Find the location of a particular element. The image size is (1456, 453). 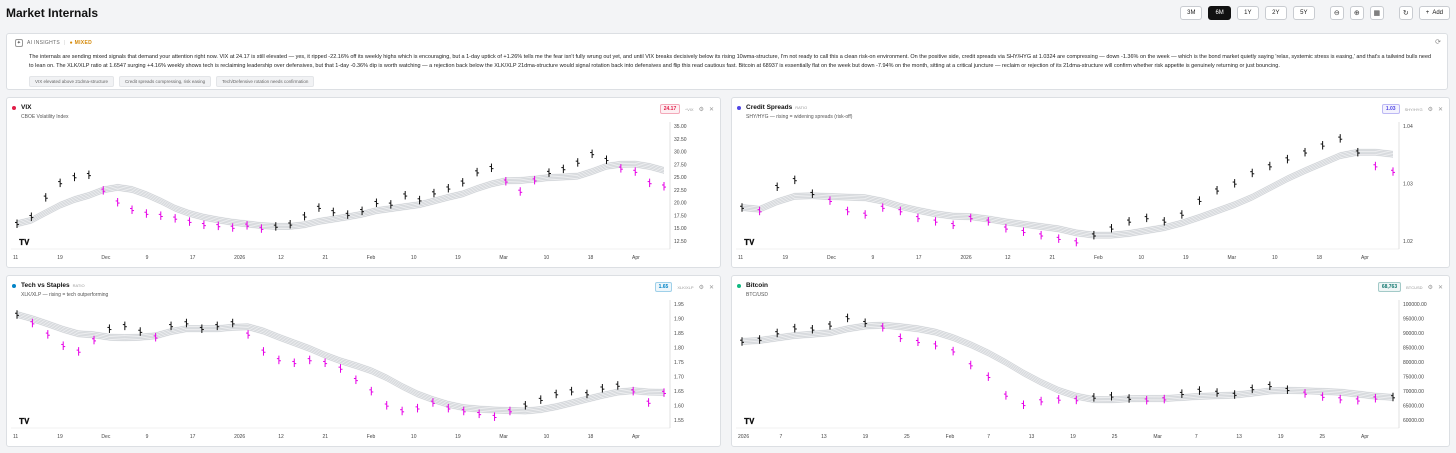

timeframe-1y-button: 1Y is located at coordinates (1247, 13).